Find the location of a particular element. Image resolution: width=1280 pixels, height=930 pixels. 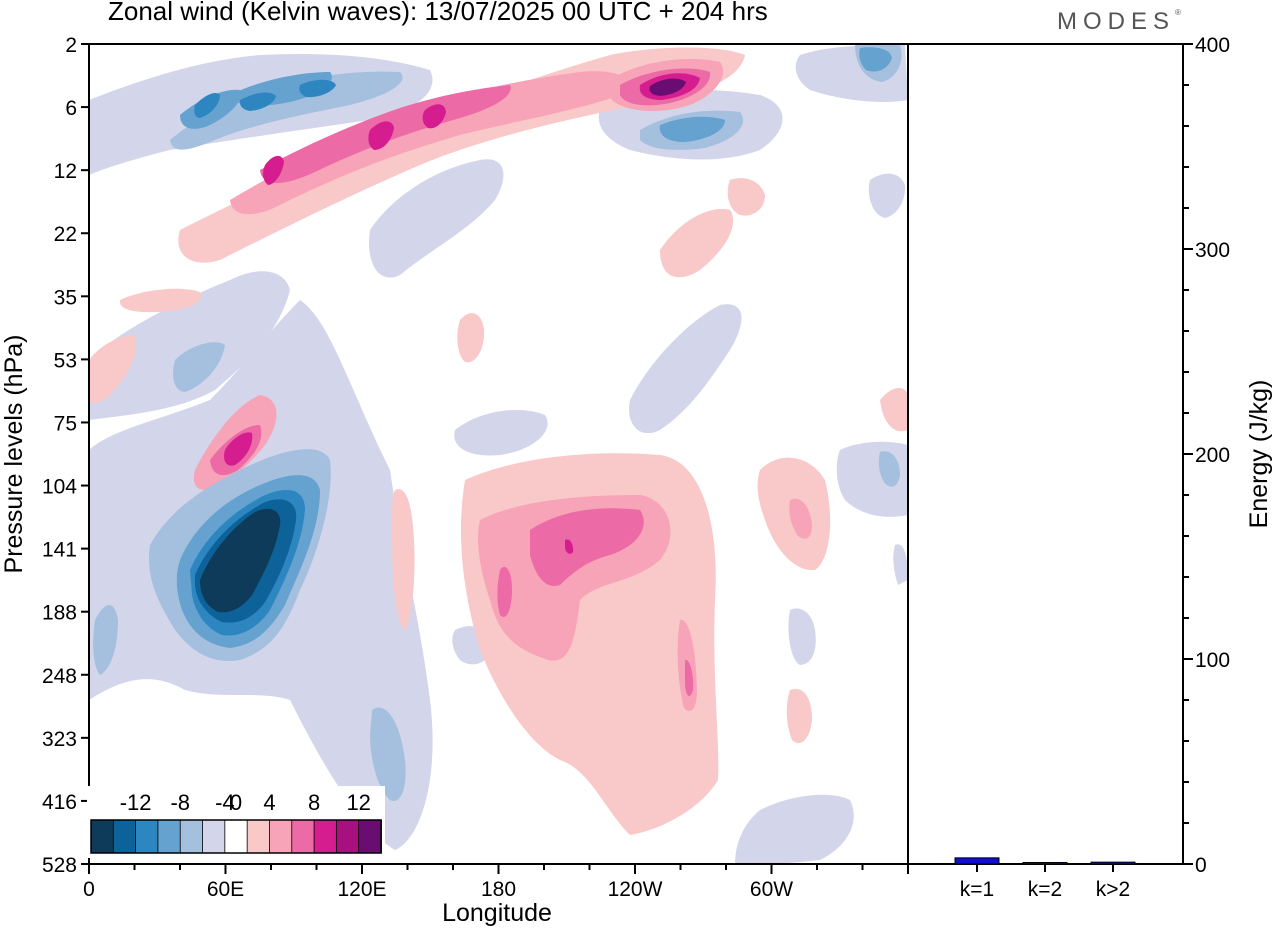

y-tick-label: 104 is located at coordinates (59, 487).